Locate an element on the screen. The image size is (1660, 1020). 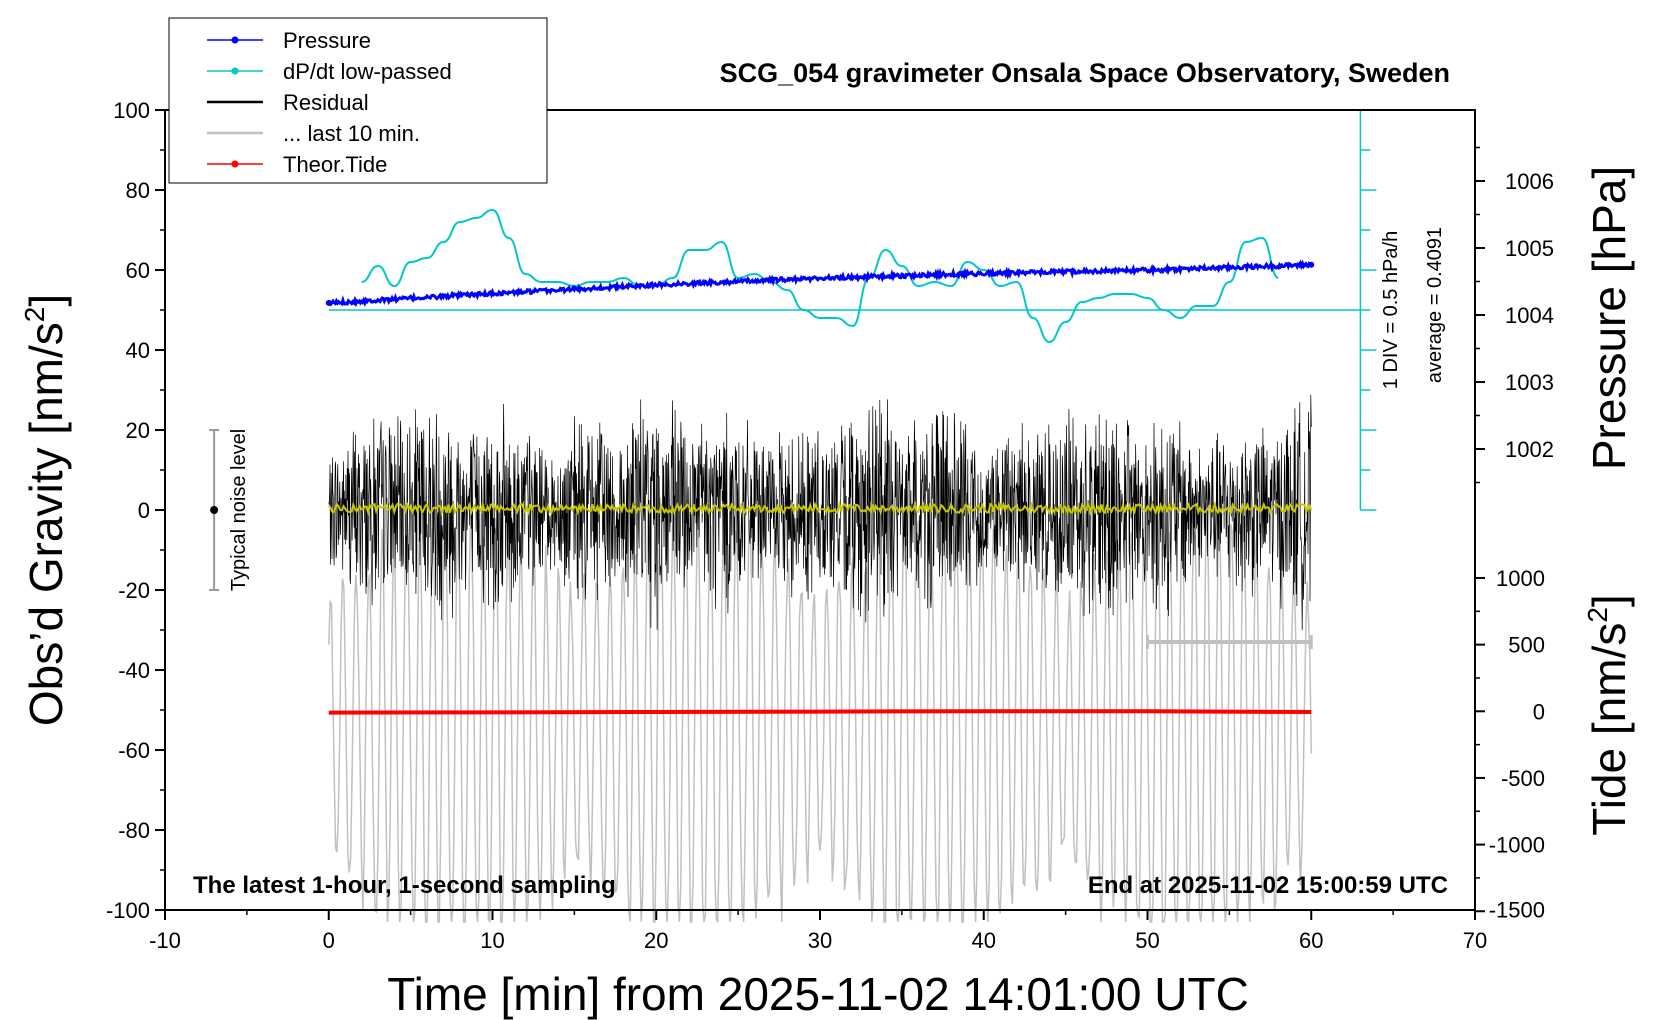
bottom-right-note: End at 2025-11-02 15:00:59 UTC is located at coordinates (1268, 885).